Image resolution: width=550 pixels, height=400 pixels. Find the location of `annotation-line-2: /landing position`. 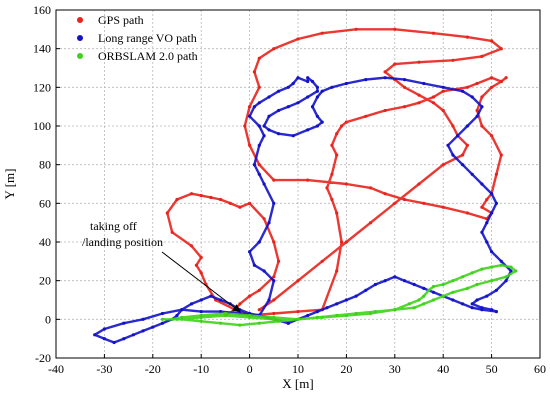

annotation-line-2: /landing position is located at coordinates (122, 242).